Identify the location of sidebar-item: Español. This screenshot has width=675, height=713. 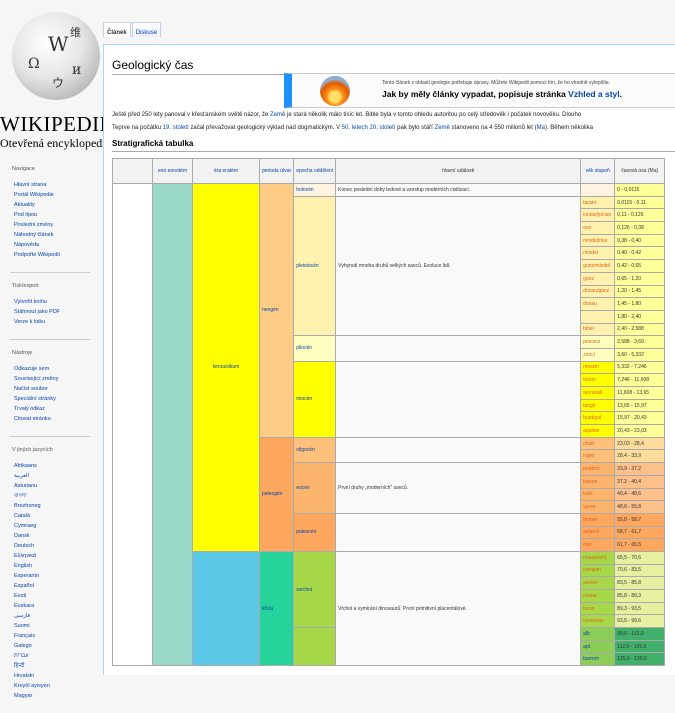
(24, 586).